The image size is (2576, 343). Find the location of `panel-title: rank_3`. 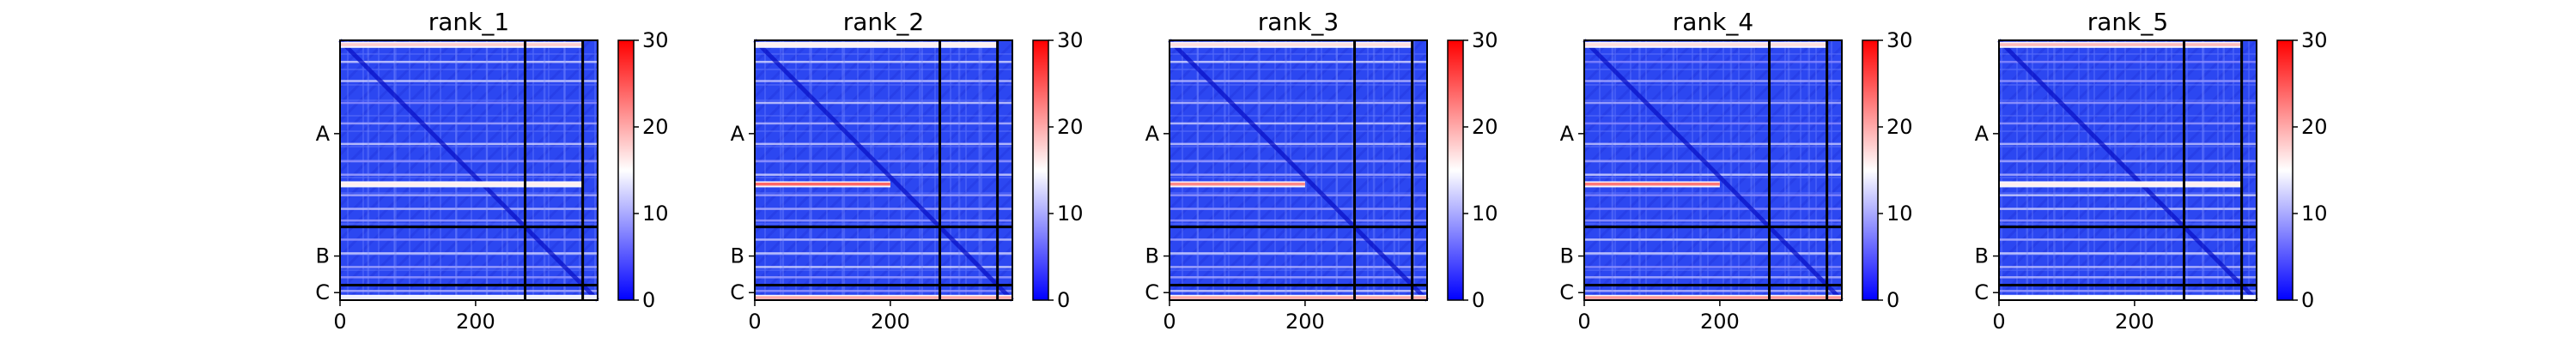

panel-title: rank_3 is located at coordinates (1298, 22).